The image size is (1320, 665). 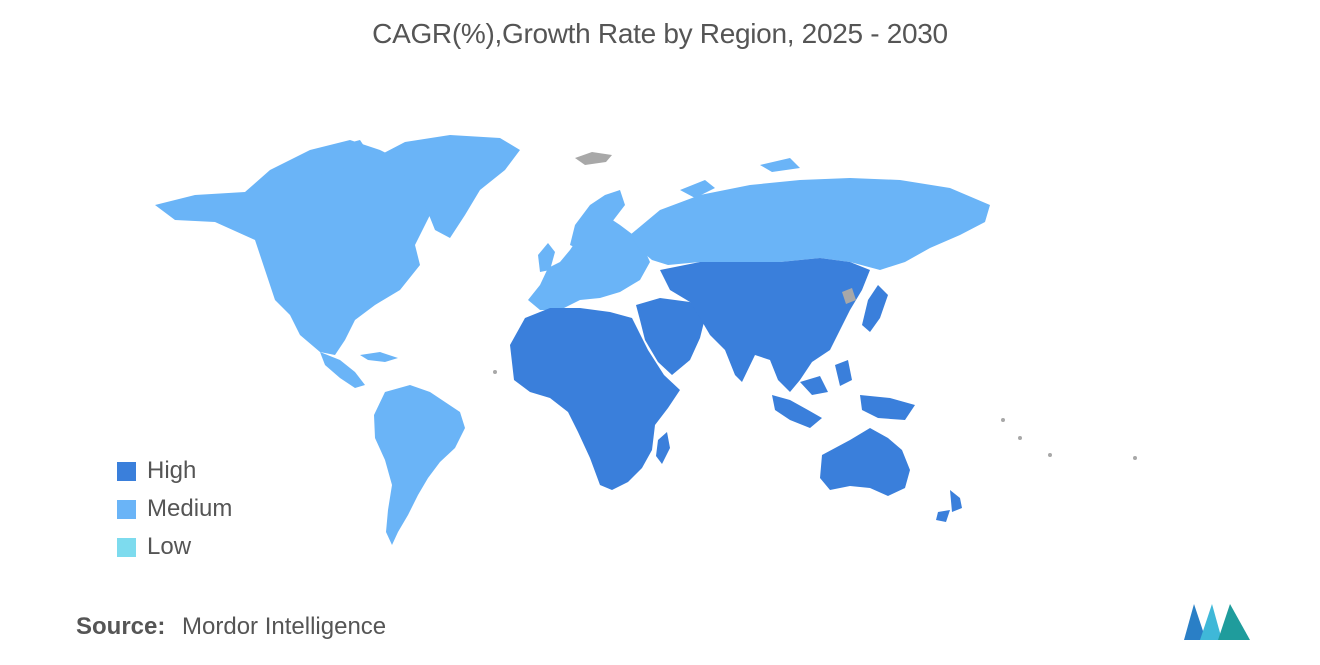 What do you see at coordinates (419, 465) in the screenshot?
I see `region-south-america` at bounding box center [419, 465].